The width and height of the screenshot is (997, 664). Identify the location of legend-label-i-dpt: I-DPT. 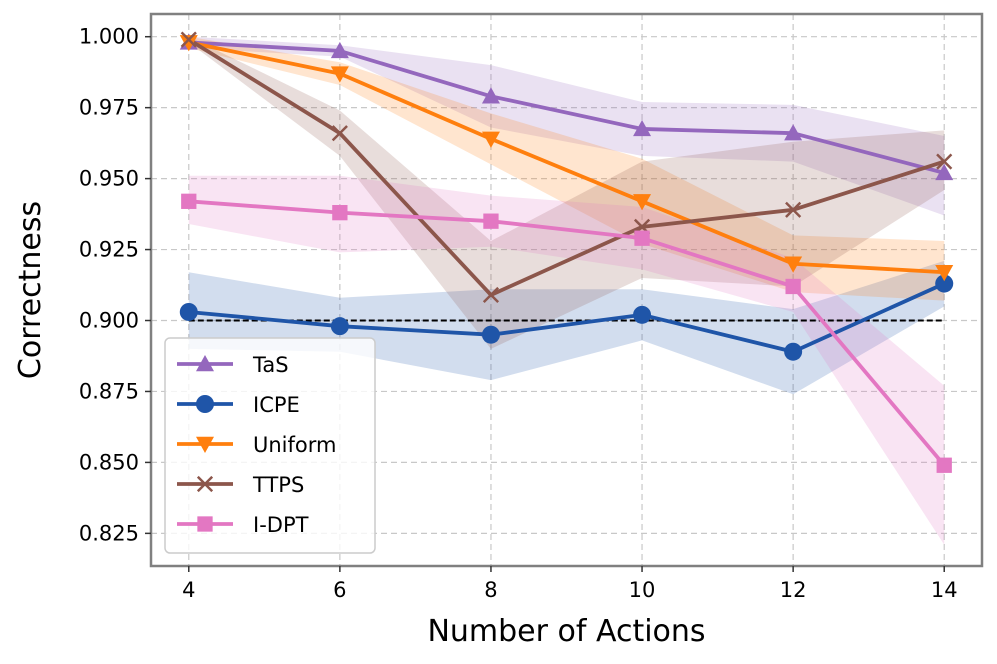
(281, 525).